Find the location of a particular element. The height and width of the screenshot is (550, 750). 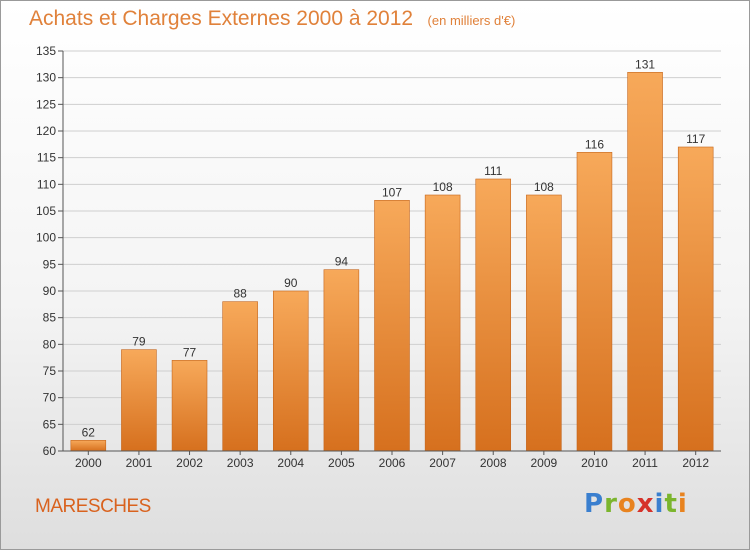

y-tick-label: 105 is located at coordinates (46, 211).